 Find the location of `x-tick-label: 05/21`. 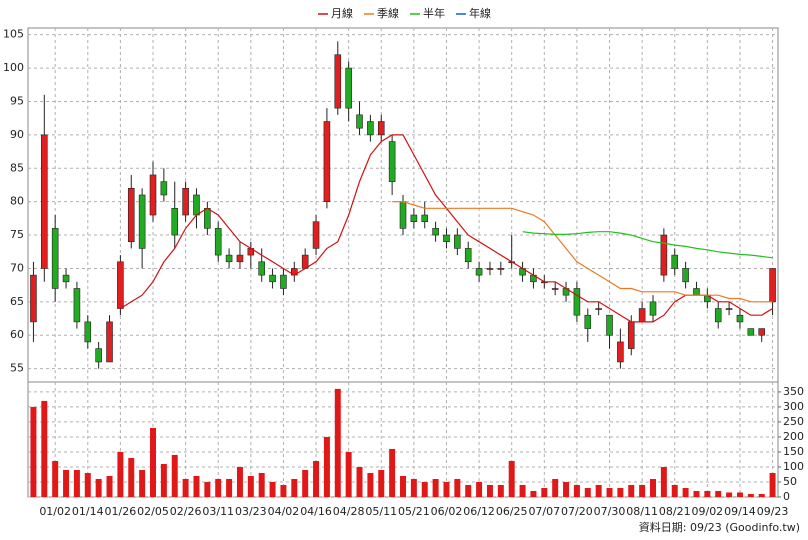

x-tick-label: 05/21 is located at coordinates (414, 511).